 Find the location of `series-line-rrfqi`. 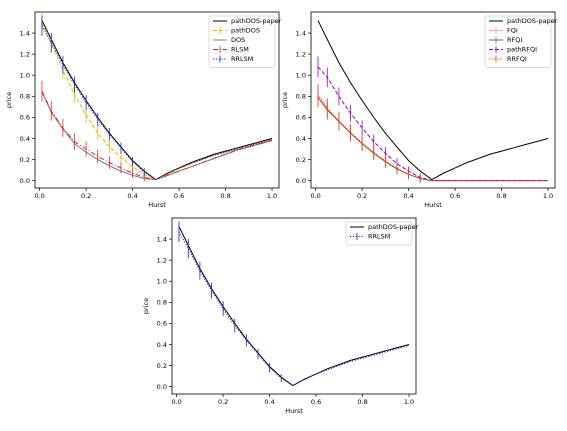

series-line-rrfqi is located at coordinates (433, 137).